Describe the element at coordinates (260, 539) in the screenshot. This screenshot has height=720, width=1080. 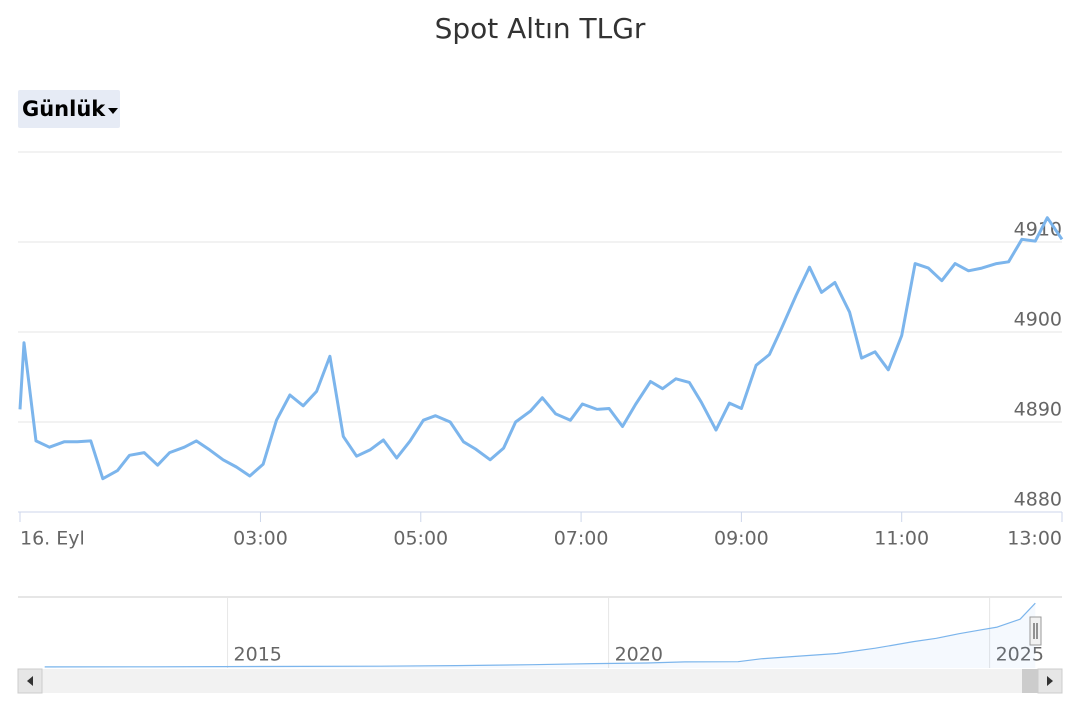
I see `x-tick-label: 03:00` at that location.